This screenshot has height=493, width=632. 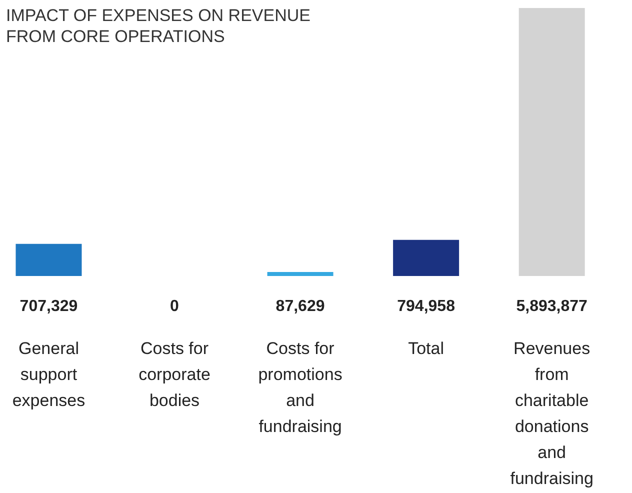 I want to click on x-tick-label: Total, so click(x=426, y=348).